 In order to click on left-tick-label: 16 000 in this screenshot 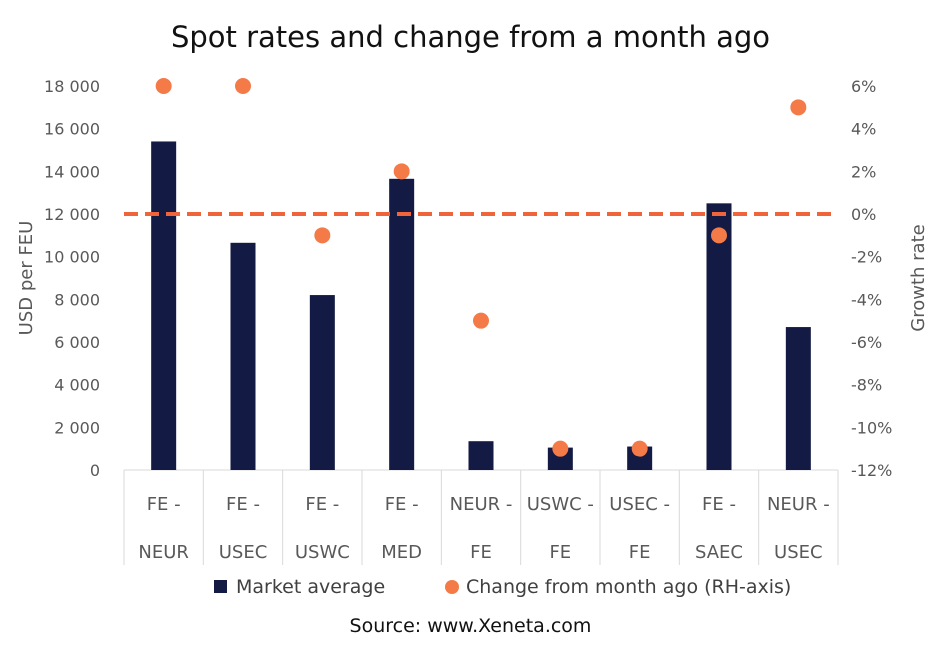, I will do `click(72, 129)`.